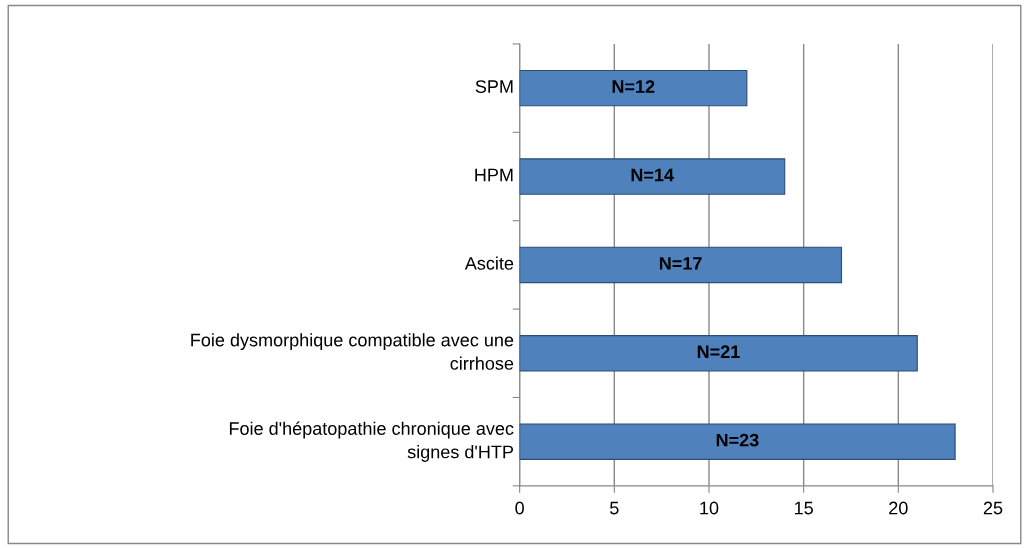  Describe the element at coordinates (898, 508) in the screenshot. I see `x-tick-label: 20` at that location.